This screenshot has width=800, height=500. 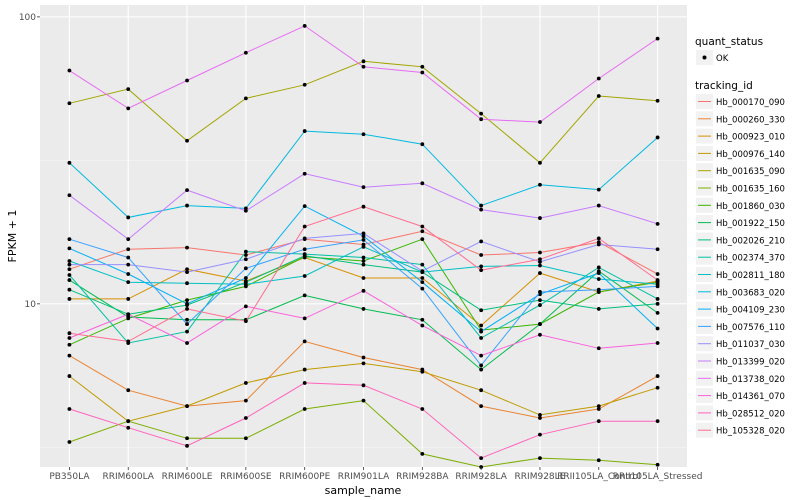 I want to click on x-tick-label: RRIM928BA, so click(x=422, y=477).